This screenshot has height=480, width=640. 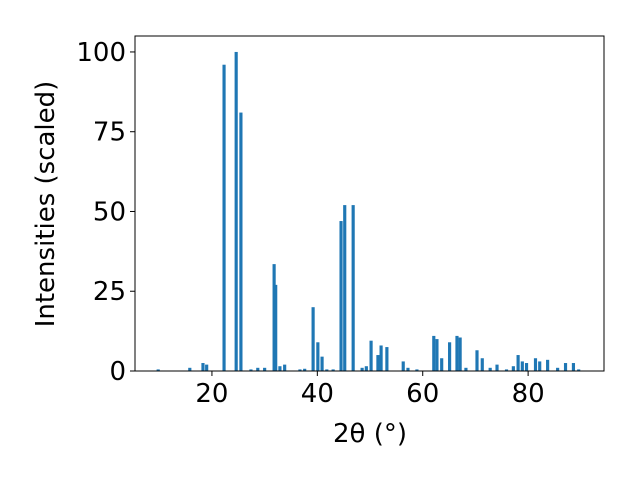 What do you see at coordinates (422, 394) in the screenshot?
I see `x-tick-label: 60` at bounding box center [422, 394].